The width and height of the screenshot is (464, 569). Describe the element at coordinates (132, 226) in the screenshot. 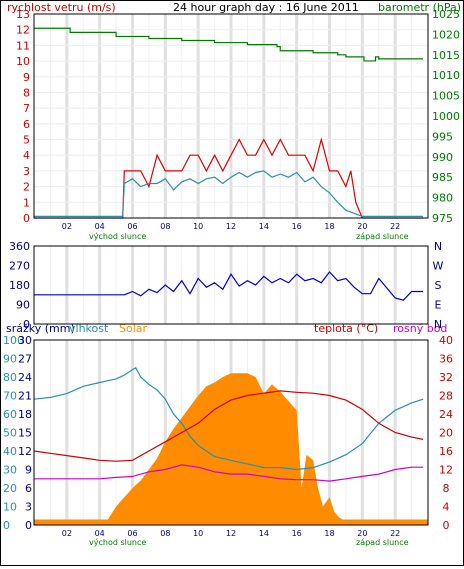

I see `x-tick-p1-06: 06` at that location.